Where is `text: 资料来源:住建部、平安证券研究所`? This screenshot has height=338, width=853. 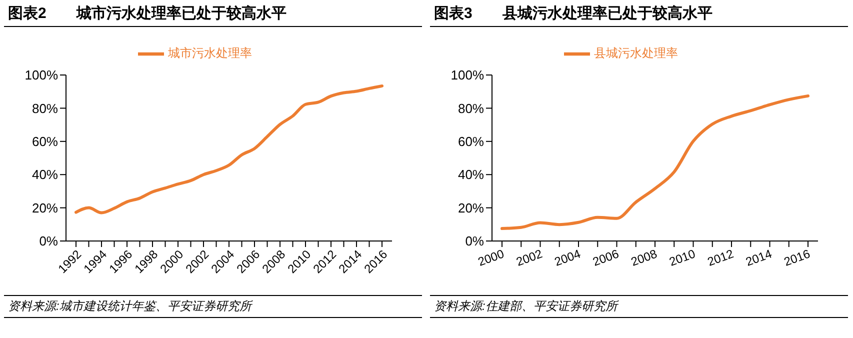 text: 资料来源:住建部、平安证券研究所 is located at coordinates (527, 306).